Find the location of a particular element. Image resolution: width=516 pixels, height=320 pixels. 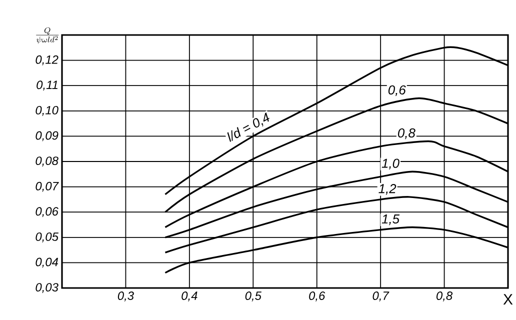

y-tick-label: 0,09 is located at coordinates (47, 136).